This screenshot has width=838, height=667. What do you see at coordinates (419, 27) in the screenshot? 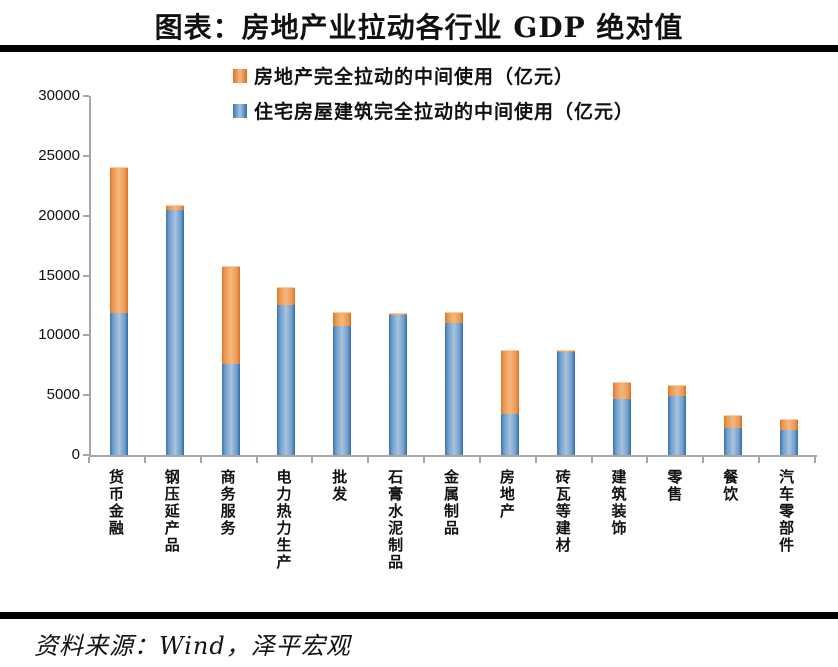
I see `chart-title: 图表：房地产业拉动各行业 GDP 绝对值` at bounding box center [419, 27].